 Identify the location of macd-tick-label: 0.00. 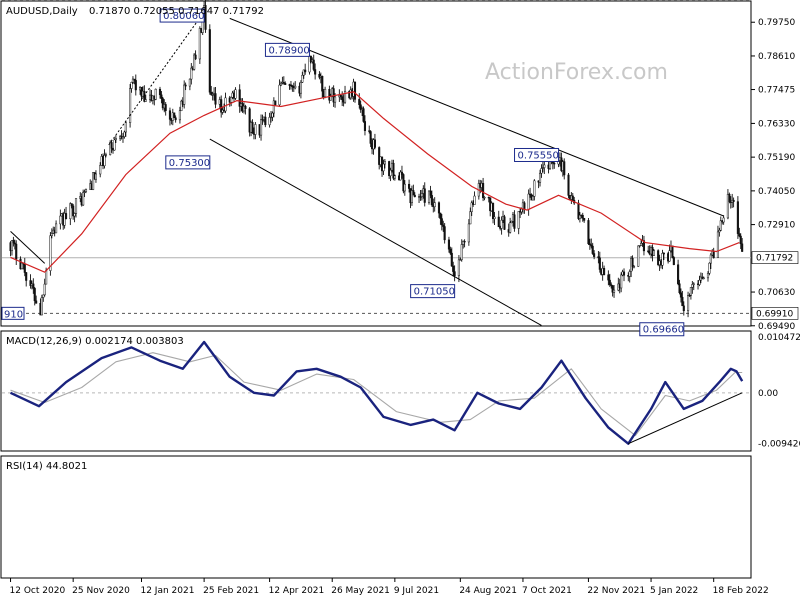
(768, 394).